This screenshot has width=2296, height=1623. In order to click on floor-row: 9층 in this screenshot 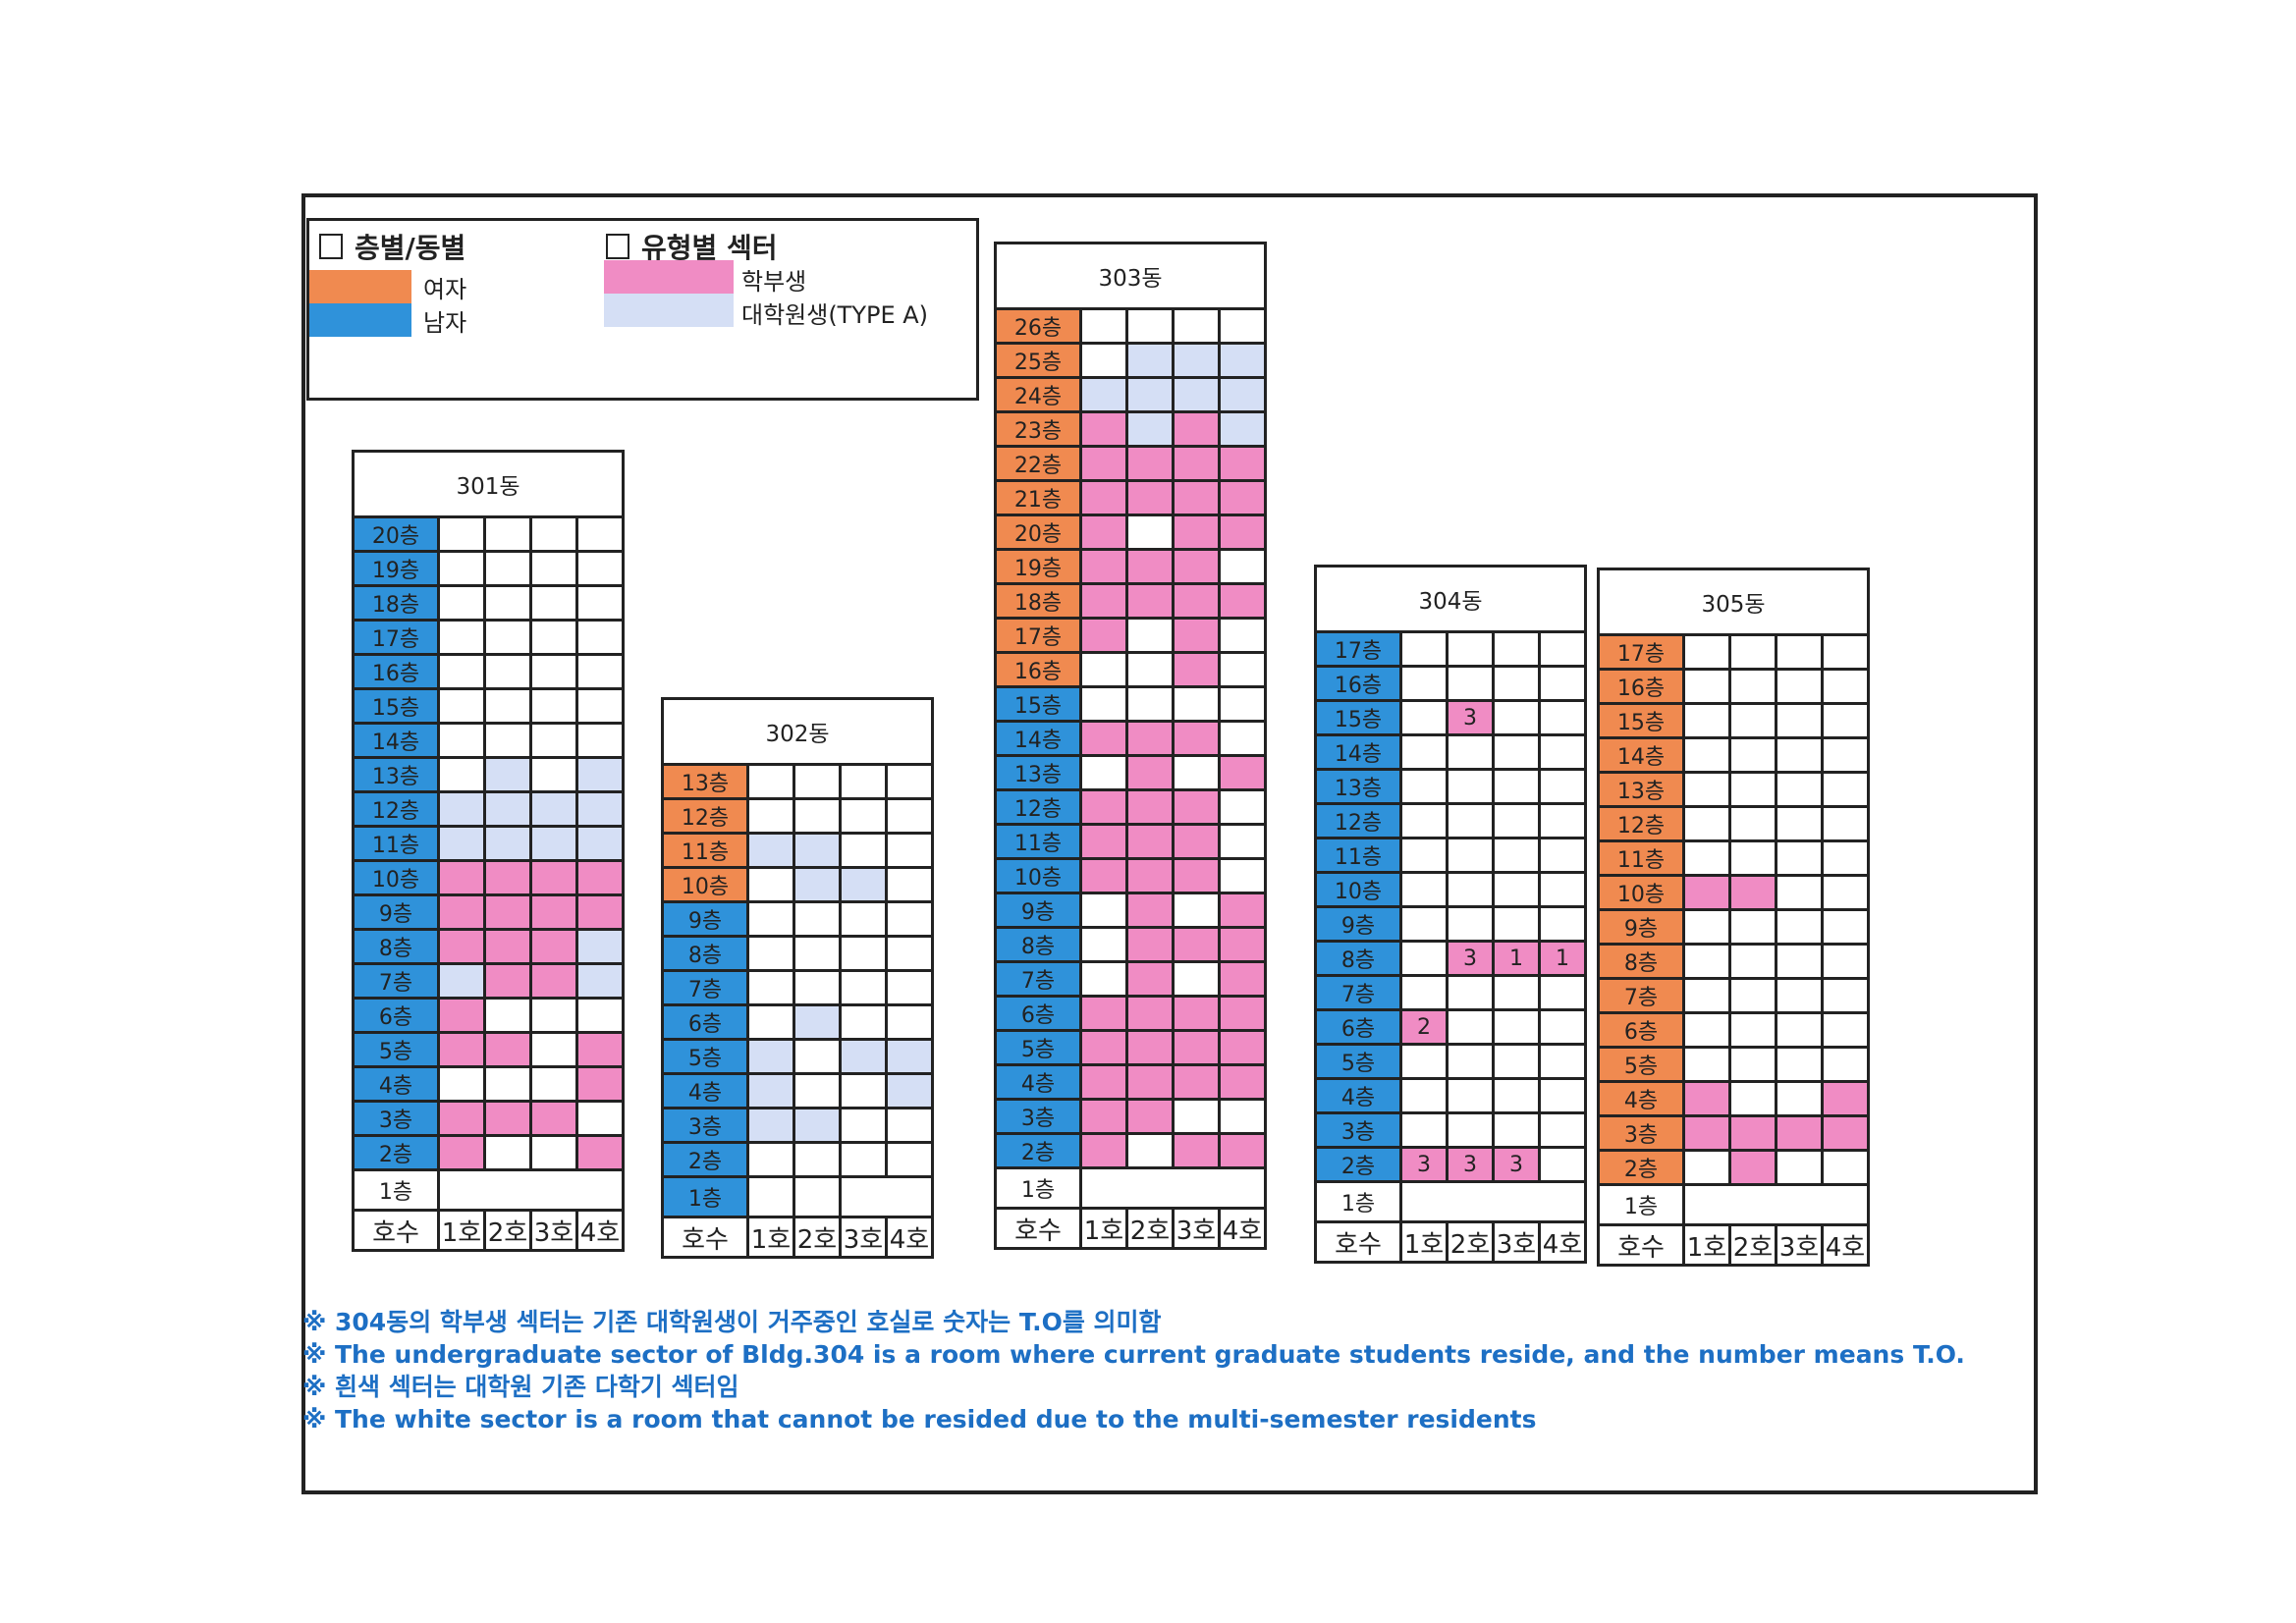, I will do `click(1733, 927)`.